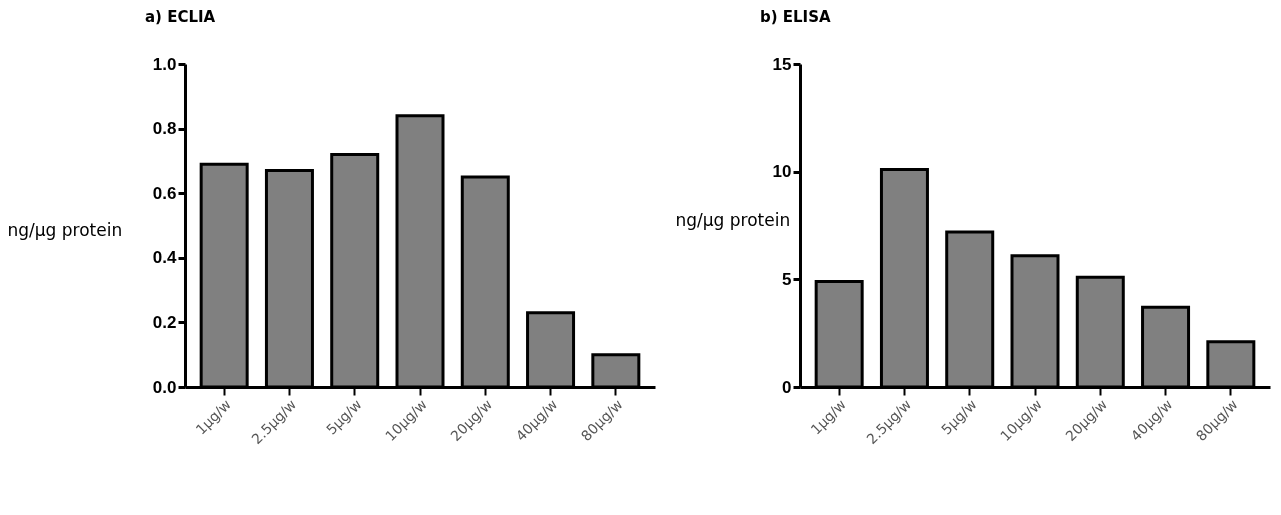  What do you see at coordinates (180, 17) in the screenshot?
I see `chart-title: a) ECLIA` at bounding box center [180, 17].